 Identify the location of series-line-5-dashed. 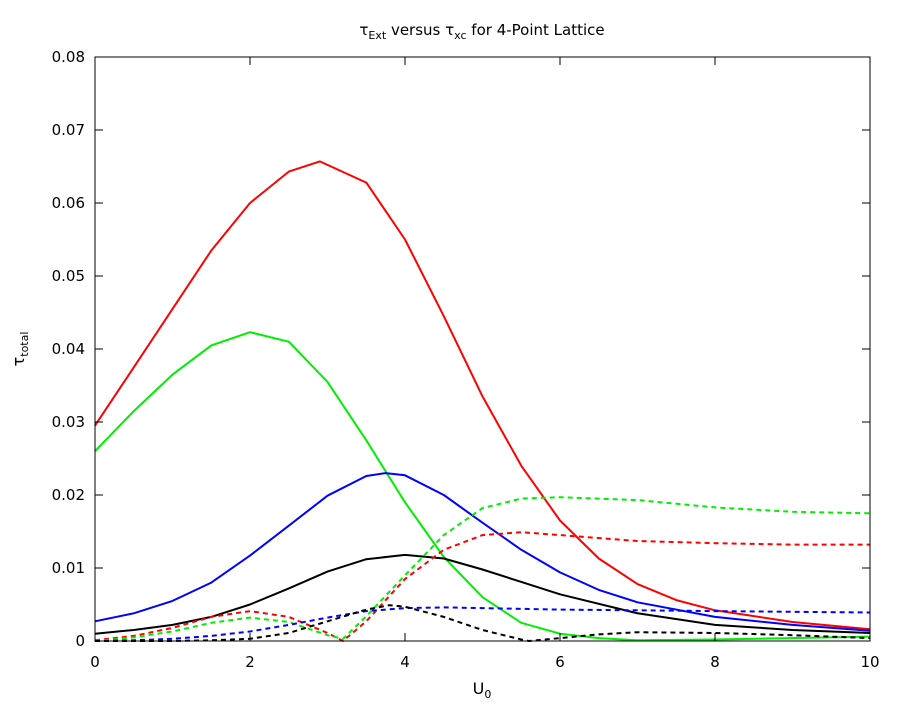
(482, 586).